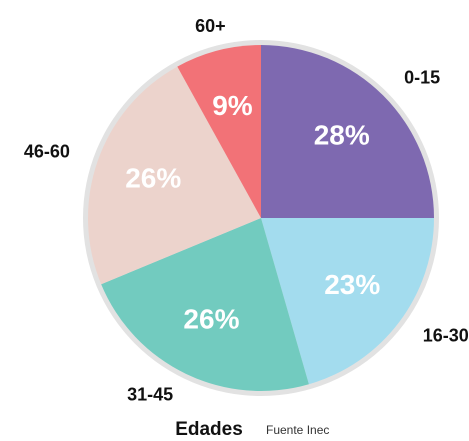 This screenshot has width=469, height=441. I want to click on slice-category-label: 46-60, so click(47, 152).